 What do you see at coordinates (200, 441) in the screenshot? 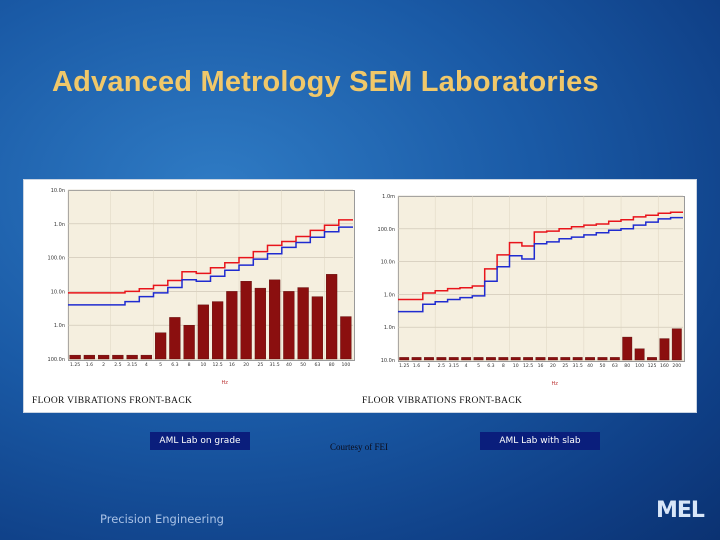
I see `caption-aml-lab-on-grade: AML Lab on grade` at bounding box center [200, 441].